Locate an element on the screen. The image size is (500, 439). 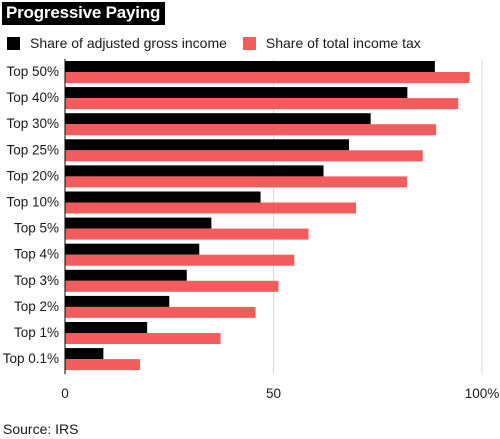
category-label-10: Top 1% is located at coordinates (36, 332).